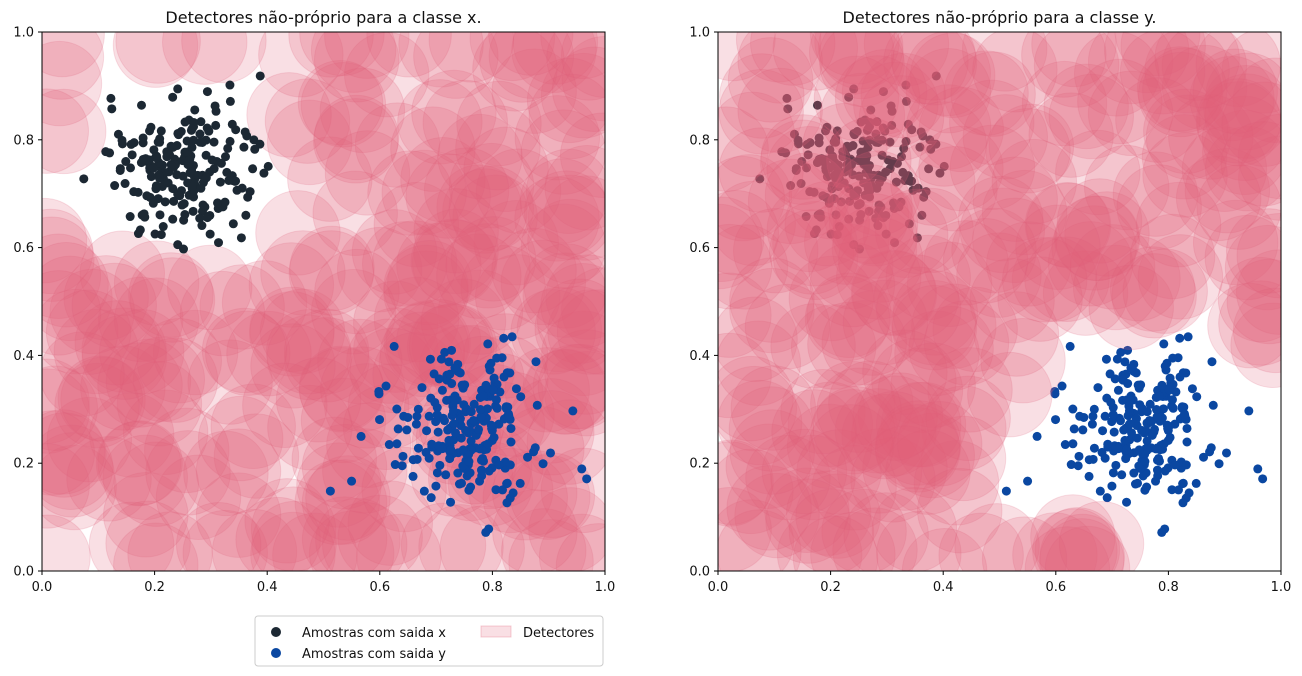 Image resolution: width=1302 pixels, height=676 pixels. What do you see at coordinates (1000, 17) in the screenshot?
I see `chart-right-title: Detectores não-próprio para a classe y.` at bounding box center [1000, 17].